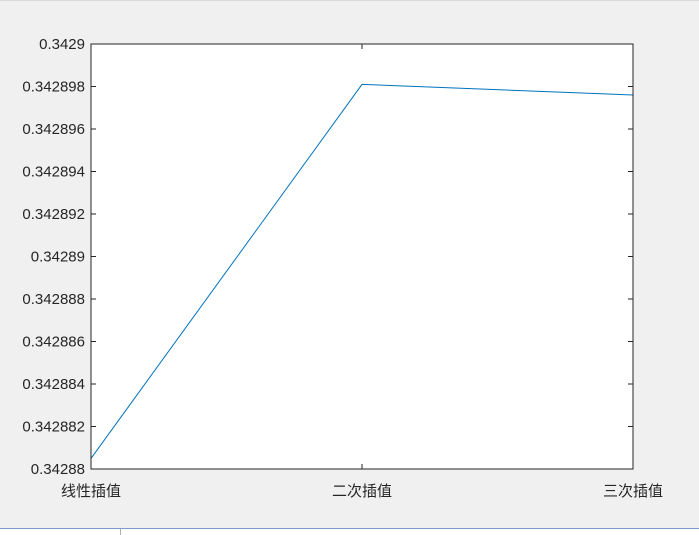  What do you see at coordinates (58, 257) in the screenshot?
I see `y-tick-label: 0.34289` at bounding box center [58, 257].